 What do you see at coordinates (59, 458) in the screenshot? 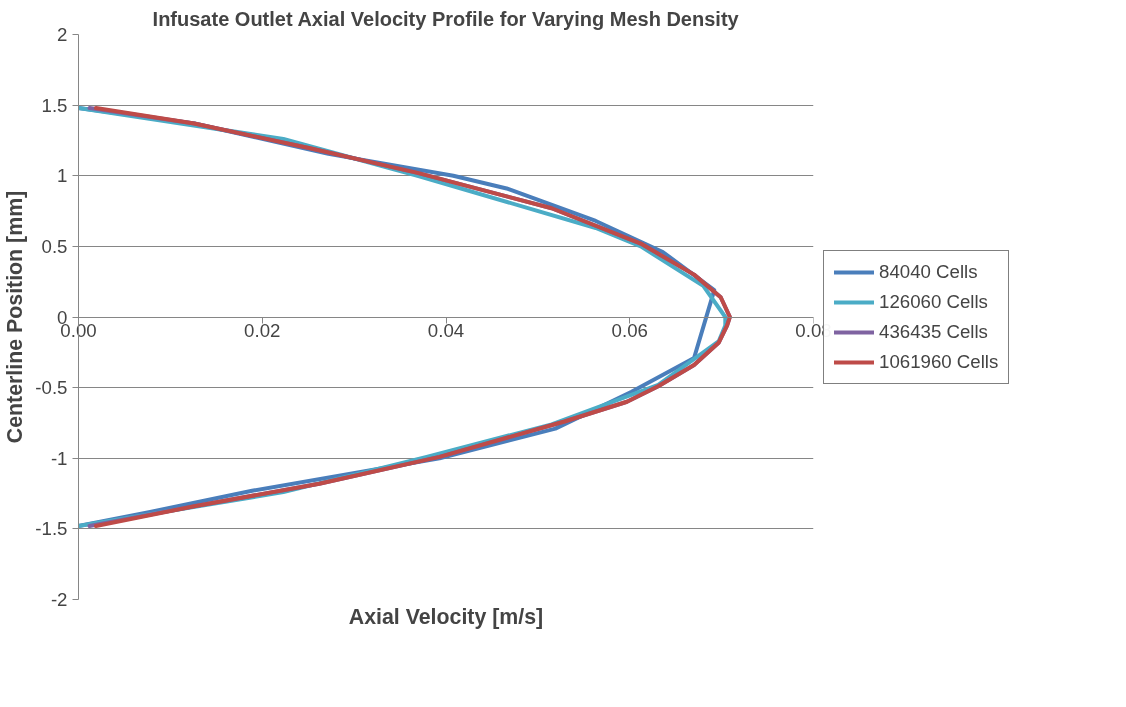
I see `y-tick-label: -1` at bounding box center [59, 458].